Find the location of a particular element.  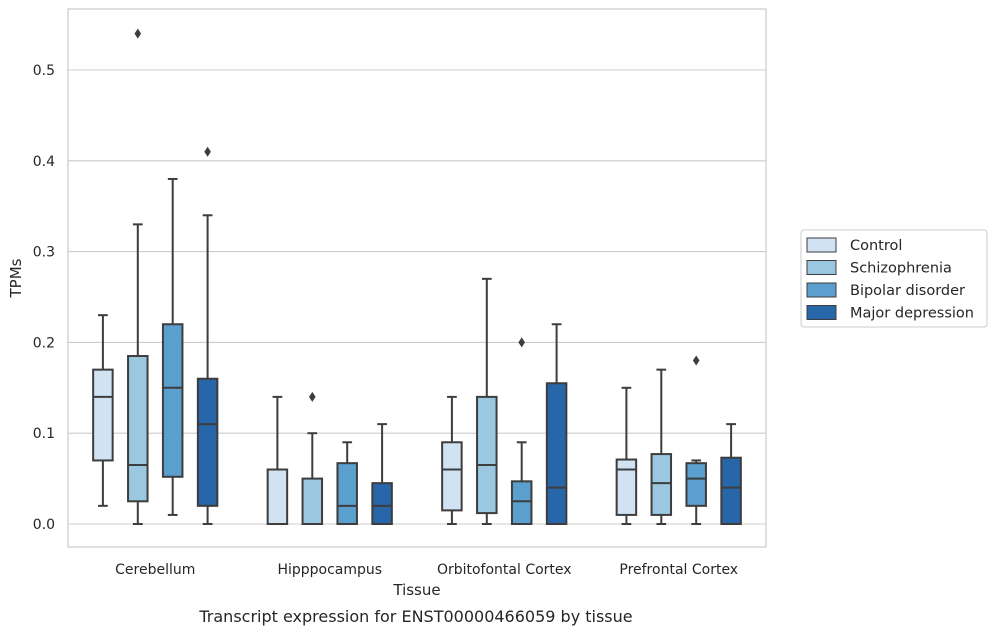

x-axis-label: Tissue is located at coordinates (416, 590).